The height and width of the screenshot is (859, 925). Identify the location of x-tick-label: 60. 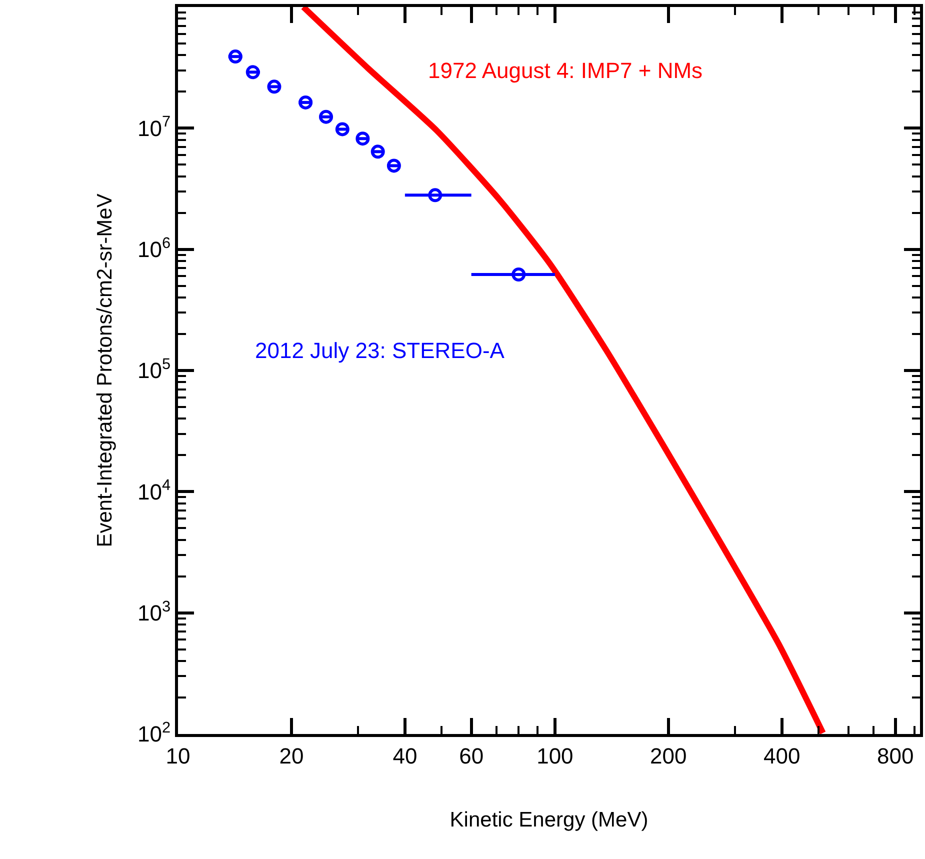
(471, 755).